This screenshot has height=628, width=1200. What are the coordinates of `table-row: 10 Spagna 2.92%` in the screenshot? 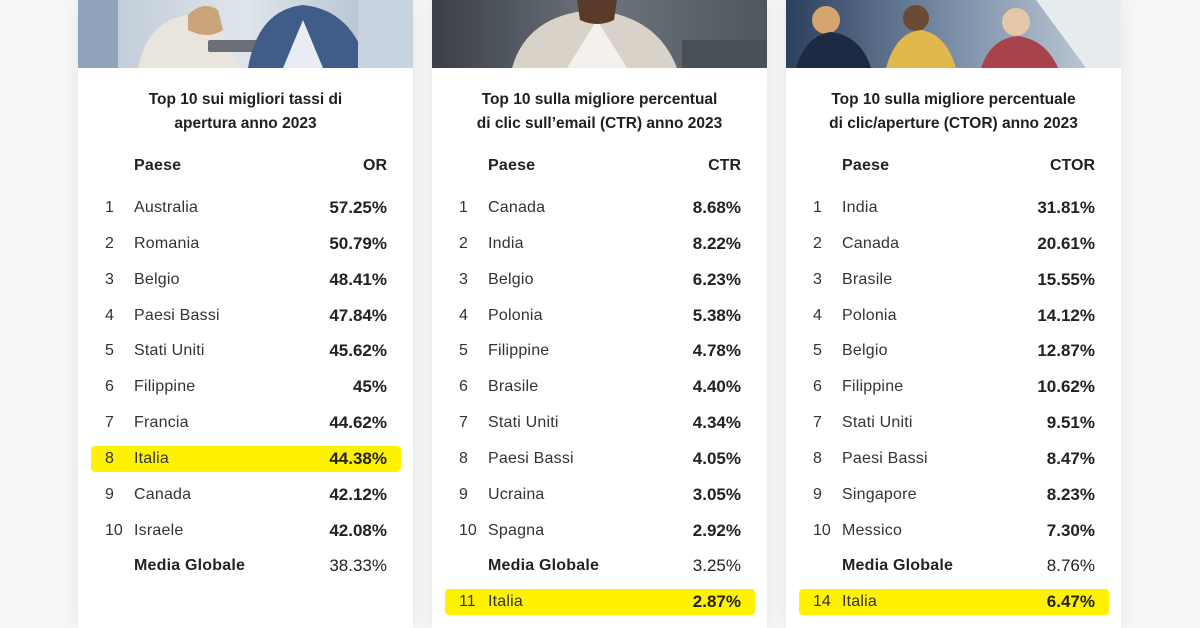 It's located at (600, 531).